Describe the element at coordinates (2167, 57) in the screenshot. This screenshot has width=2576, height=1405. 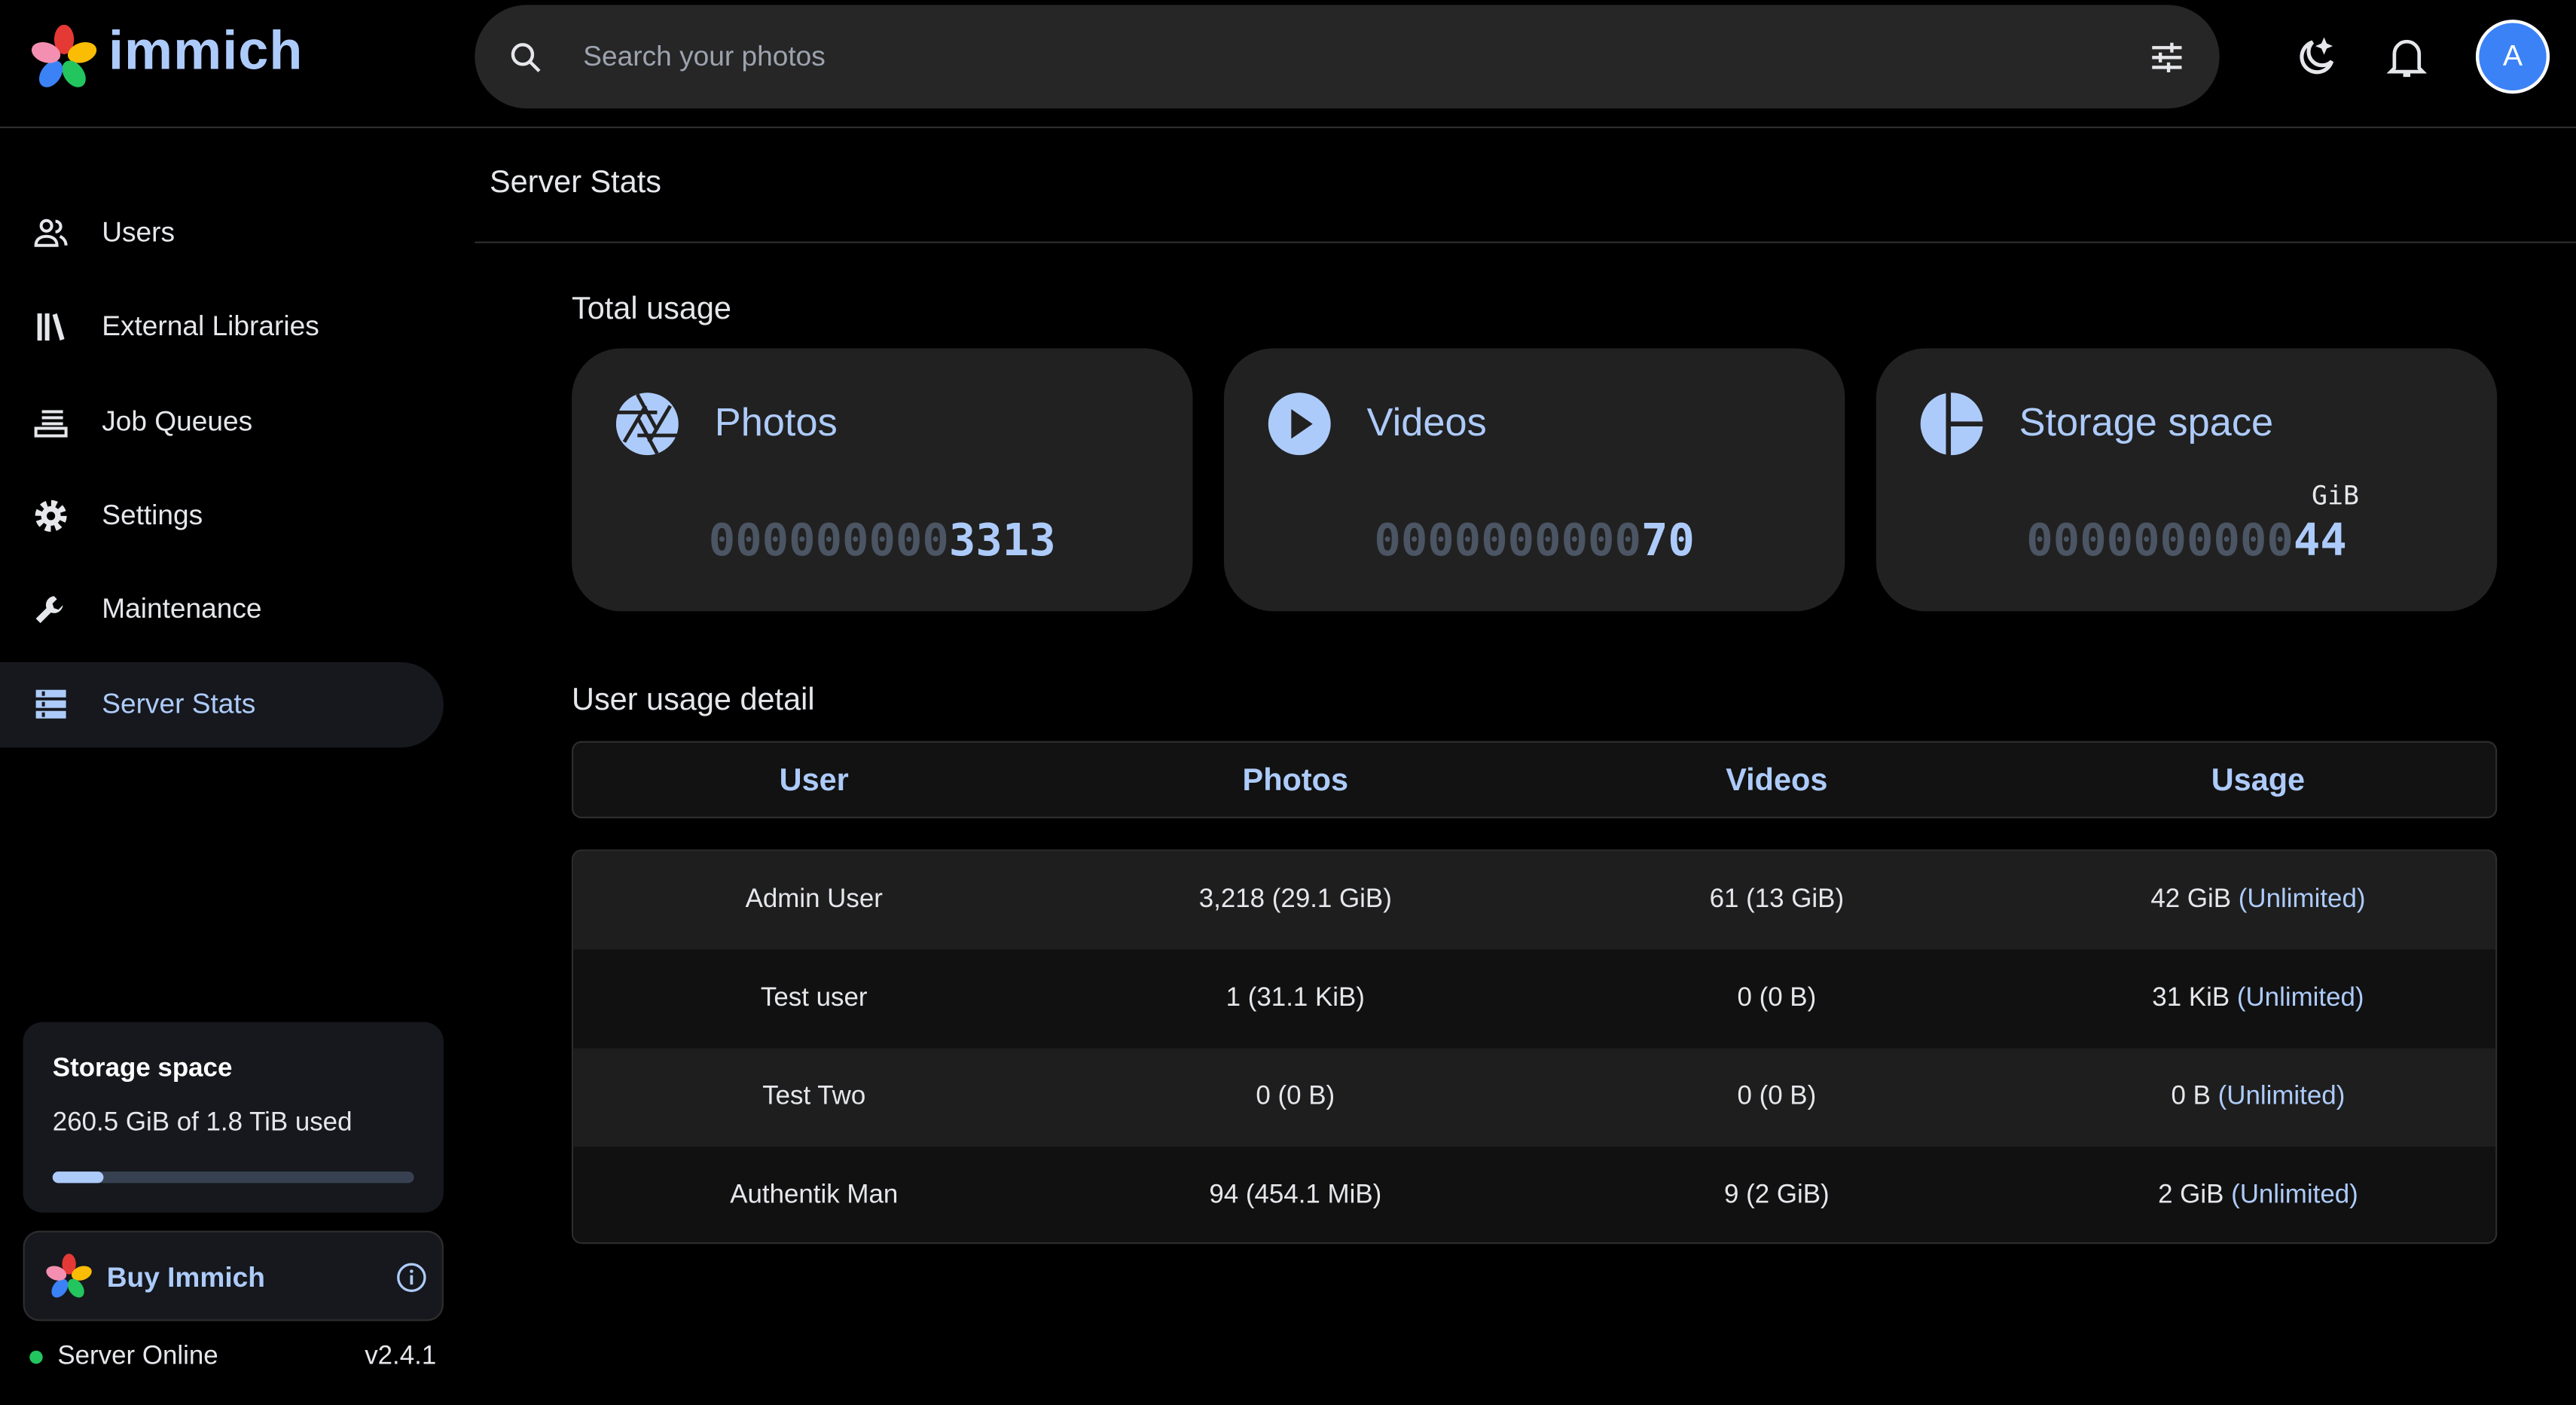
I see `search-filter-icon` at that location.